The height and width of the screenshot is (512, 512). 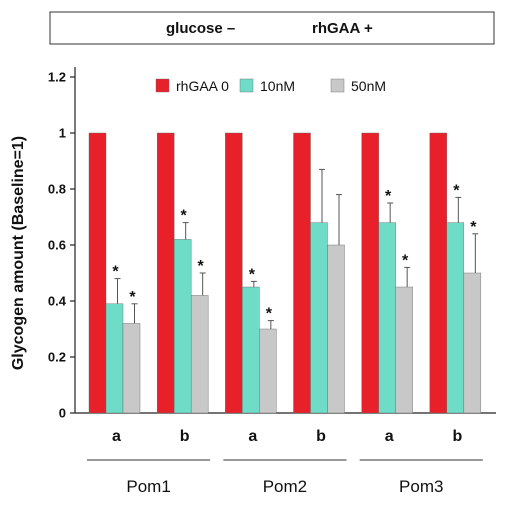 What do you see at coordinates (57, 245) in the screenshot?
I see `y-tick-label: 0.6` at bounding box center [57, 245].